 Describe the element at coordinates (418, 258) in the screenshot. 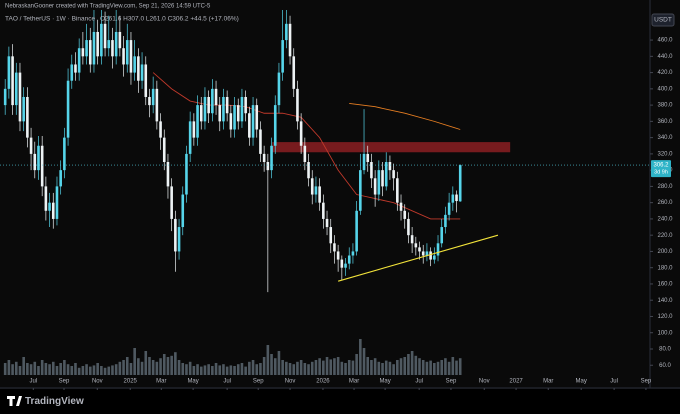

I see `trendline` at that location.